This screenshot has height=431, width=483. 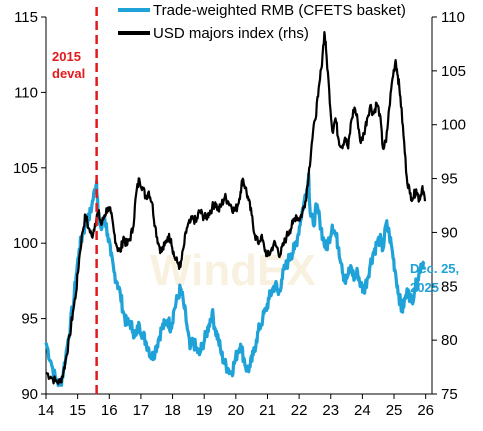 What do you see at coordinates (141, 410) in the screenshot?
I see `x-tick-label: 17` at bounding box center [141, 410].